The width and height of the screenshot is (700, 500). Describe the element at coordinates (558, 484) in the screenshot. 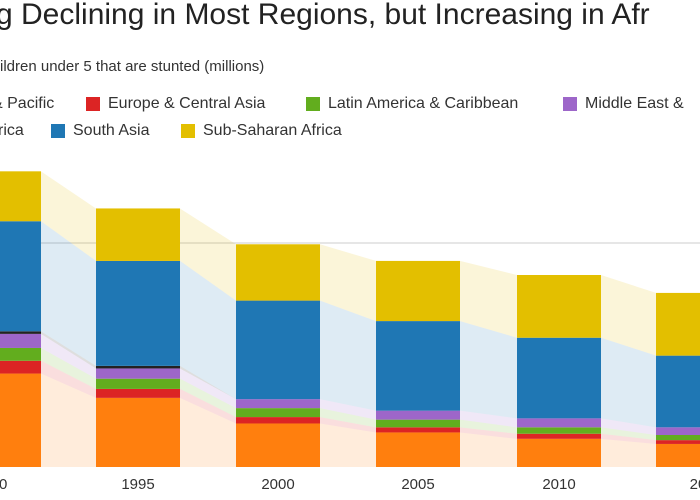

I see `x-tick-label: 2010` at that location.